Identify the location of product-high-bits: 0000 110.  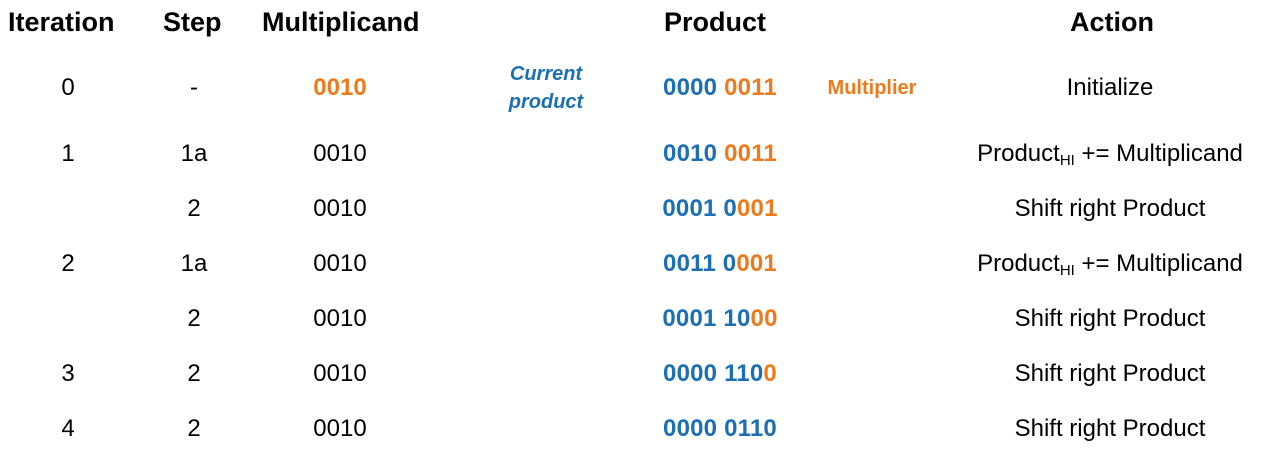
(713, 373).